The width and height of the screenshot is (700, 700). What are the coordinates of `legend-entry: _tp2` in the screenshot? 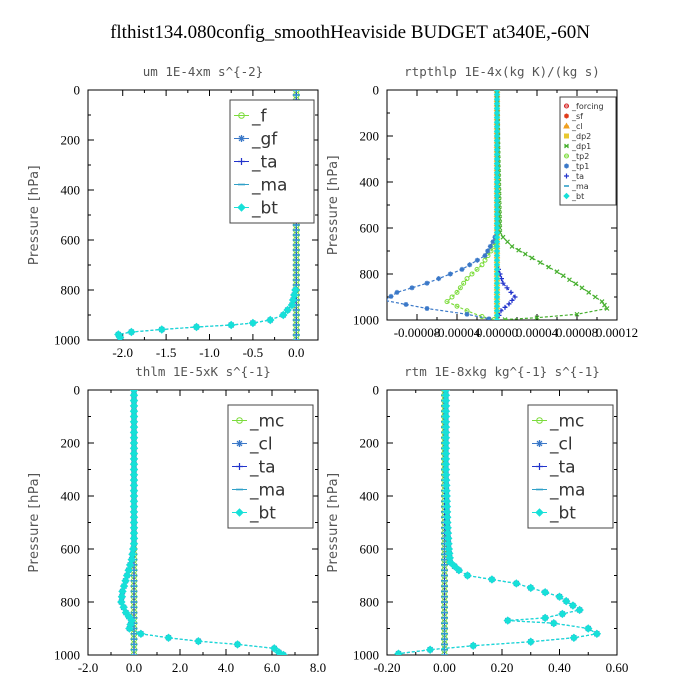 It's located at (576, 156).